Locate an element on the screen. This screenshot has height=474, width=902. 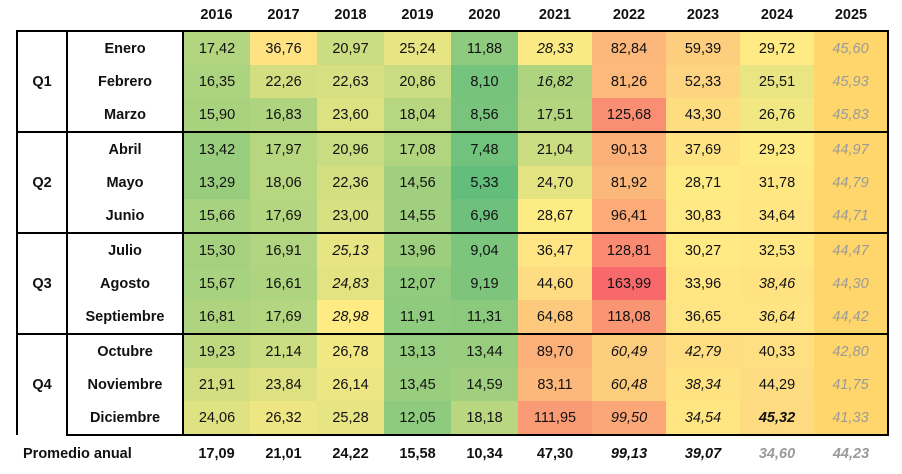
value-cell: 17,97 is located at coordinates (283, 148).